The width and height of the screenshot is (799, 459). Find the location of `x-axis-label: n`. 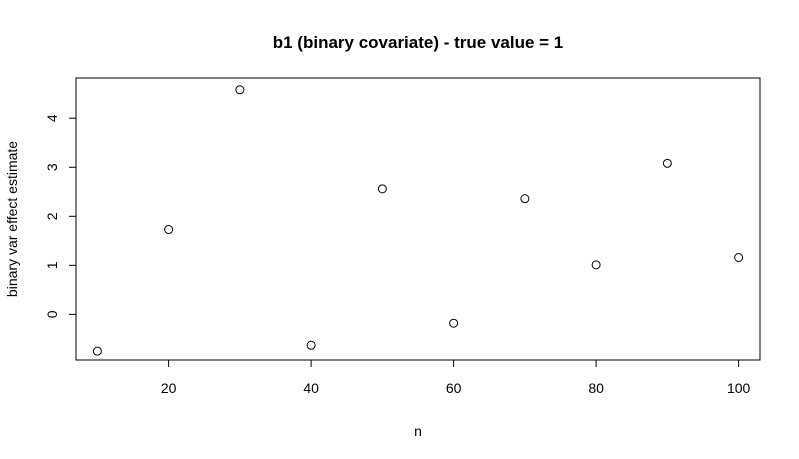

x-axis-label: n is located at coordinates (418, 431).